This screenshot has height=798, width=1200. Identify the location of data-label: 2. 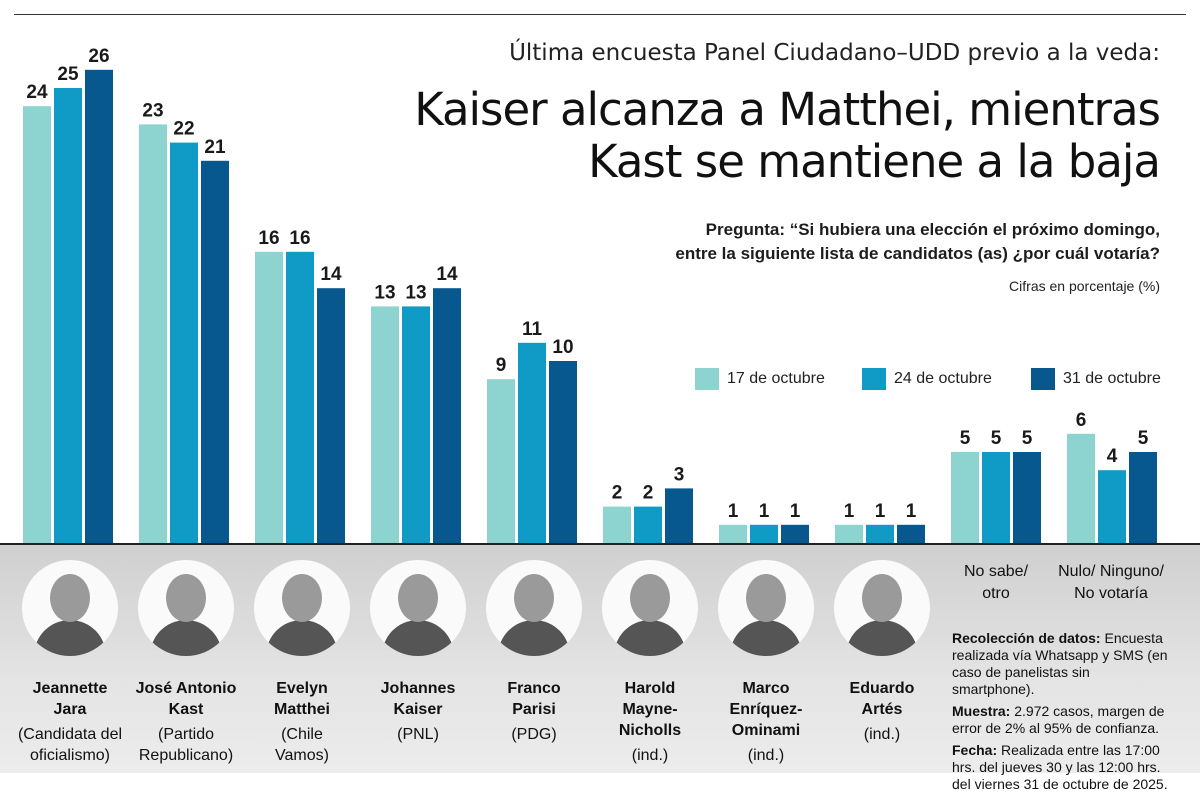
(617, 493).